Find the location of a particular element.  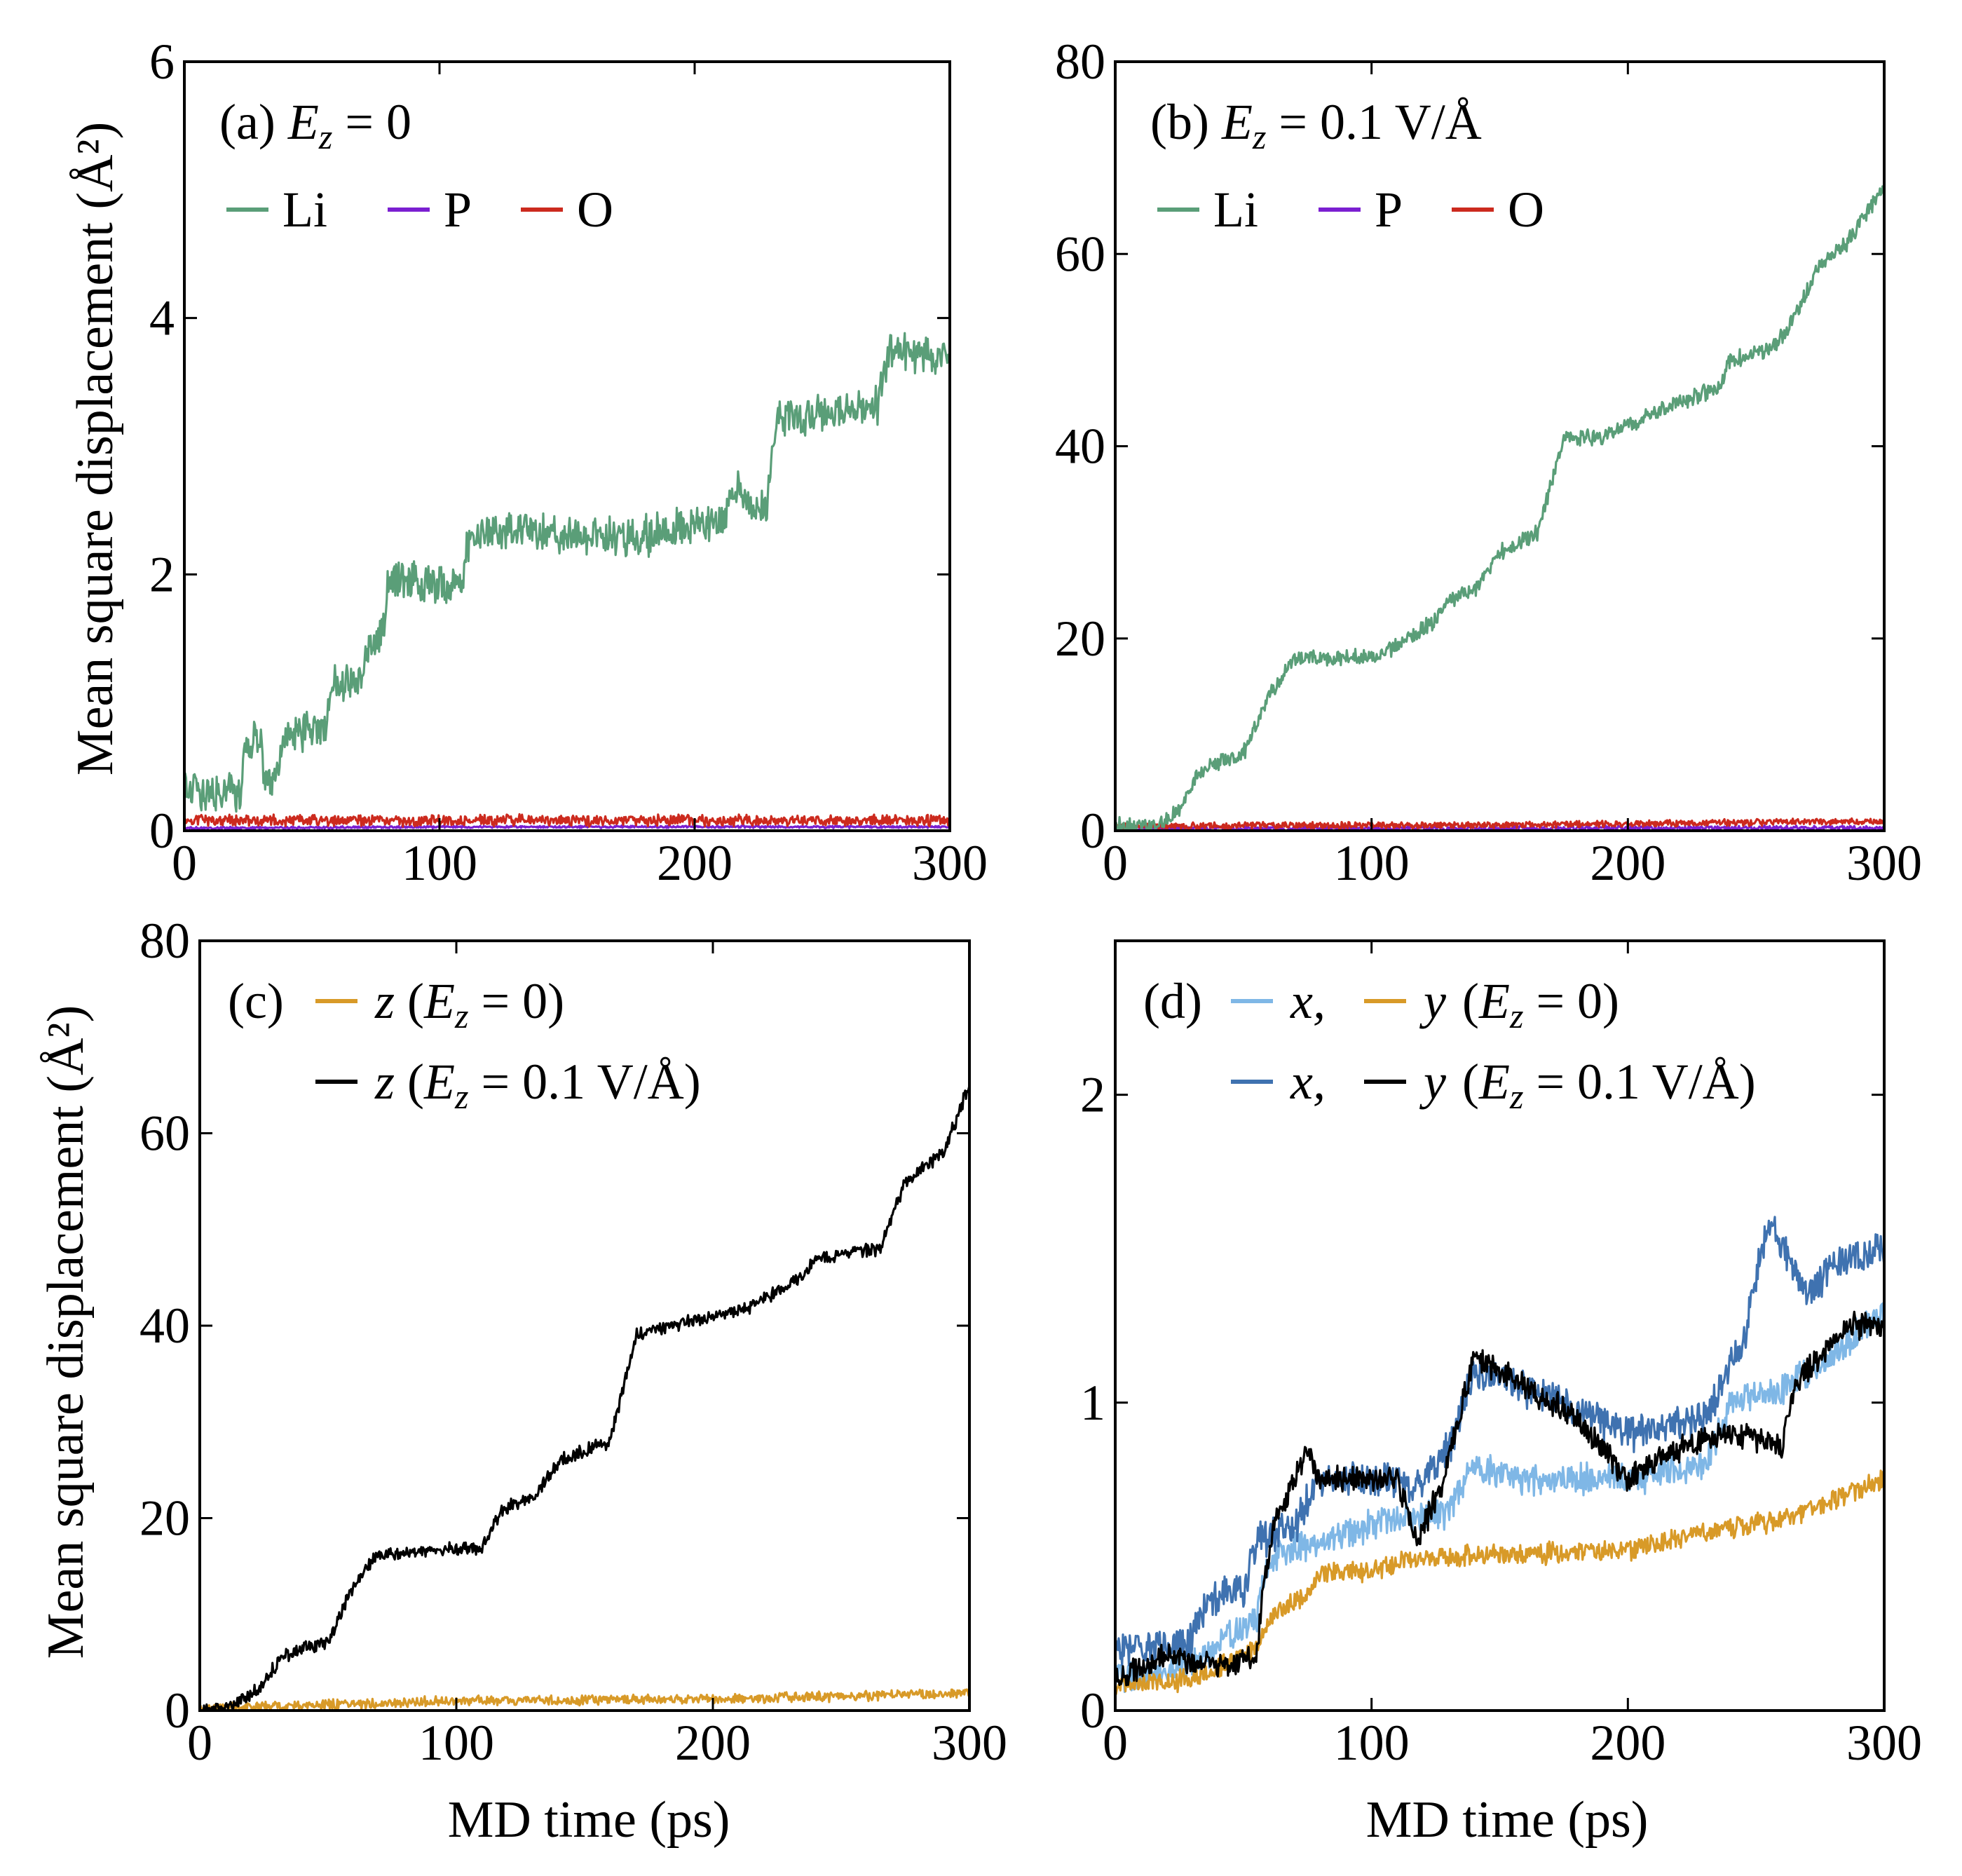

legend-condition-1: (Ez = 0.1 V/Å) is located at coordinates (1609, 1085).